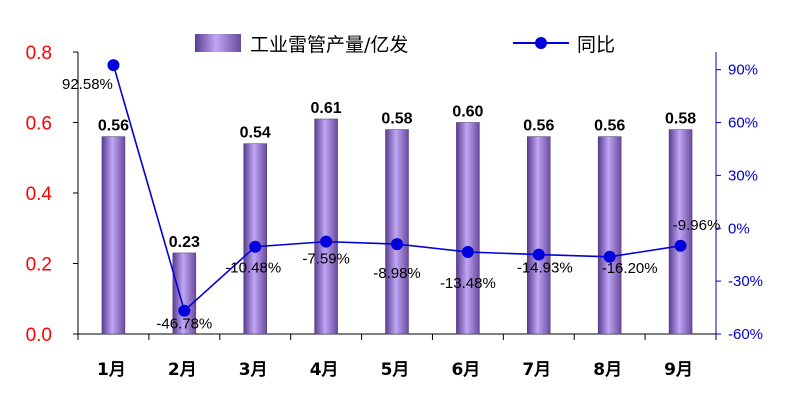  What do you see at coordinates (39, 194) in the screenshot?
I see `y-left-tick-label: 0.4` at bounding box center [39, 194].